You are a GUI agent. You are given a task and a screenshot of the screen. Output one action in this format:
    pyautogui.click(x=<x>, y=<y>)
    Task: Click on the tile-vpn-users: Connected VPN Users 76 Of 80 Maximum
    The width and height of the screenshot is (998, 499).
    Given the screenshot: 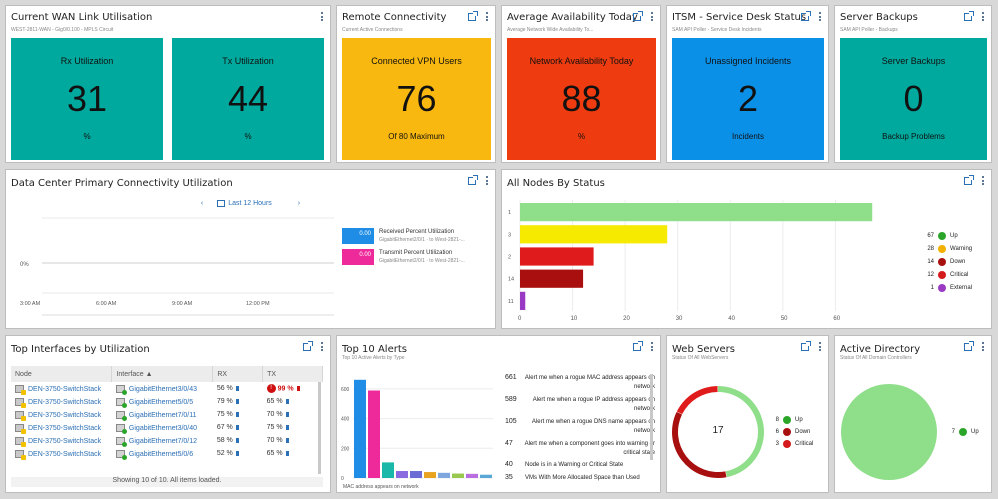 What is the action you would take?
    pyautogui.click(x=416, y=99)
    